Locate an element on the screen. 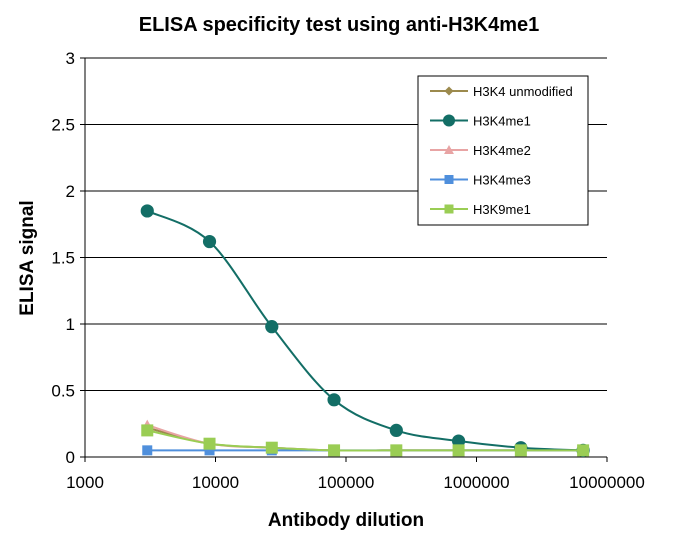 The width and height of the screenshot is (678, 550). x-tick-label: 1000 is located at coordinates (85, 482).